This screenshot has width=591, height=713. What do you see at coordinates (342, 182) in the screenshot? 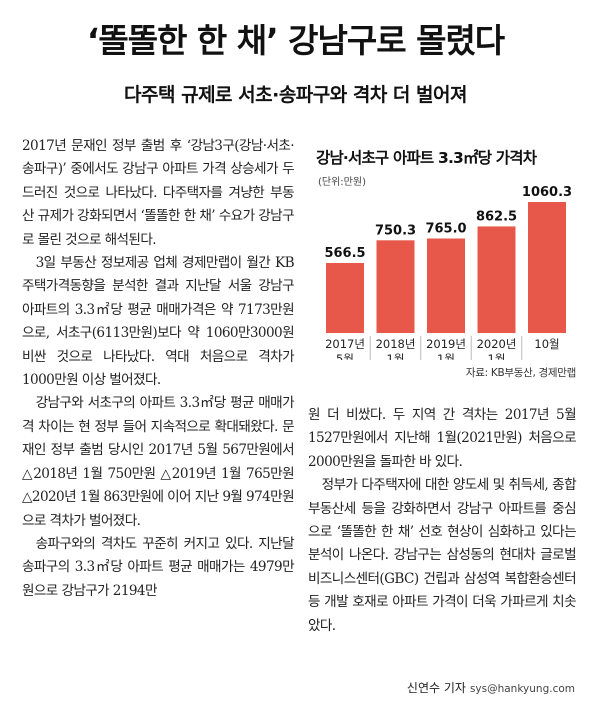
I see `chart-unit-label: (단위:만원)` at bounding box center [342, 182].